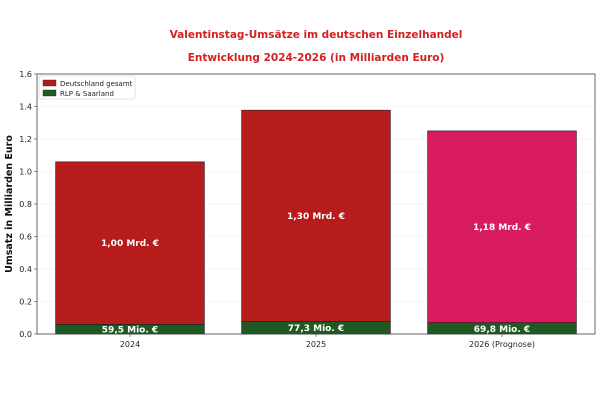 Image resolution: width=600 pixels, height=400 pixels. I want to click on bar-value-label: 59,5 Mio. €, so click(130, 331).